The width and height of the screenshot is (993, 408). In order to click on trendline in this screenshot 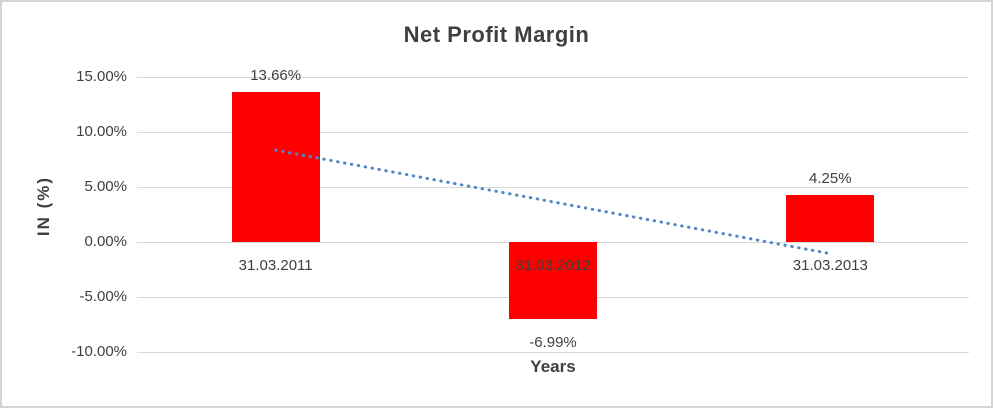, I will do `click(553, 202)`.